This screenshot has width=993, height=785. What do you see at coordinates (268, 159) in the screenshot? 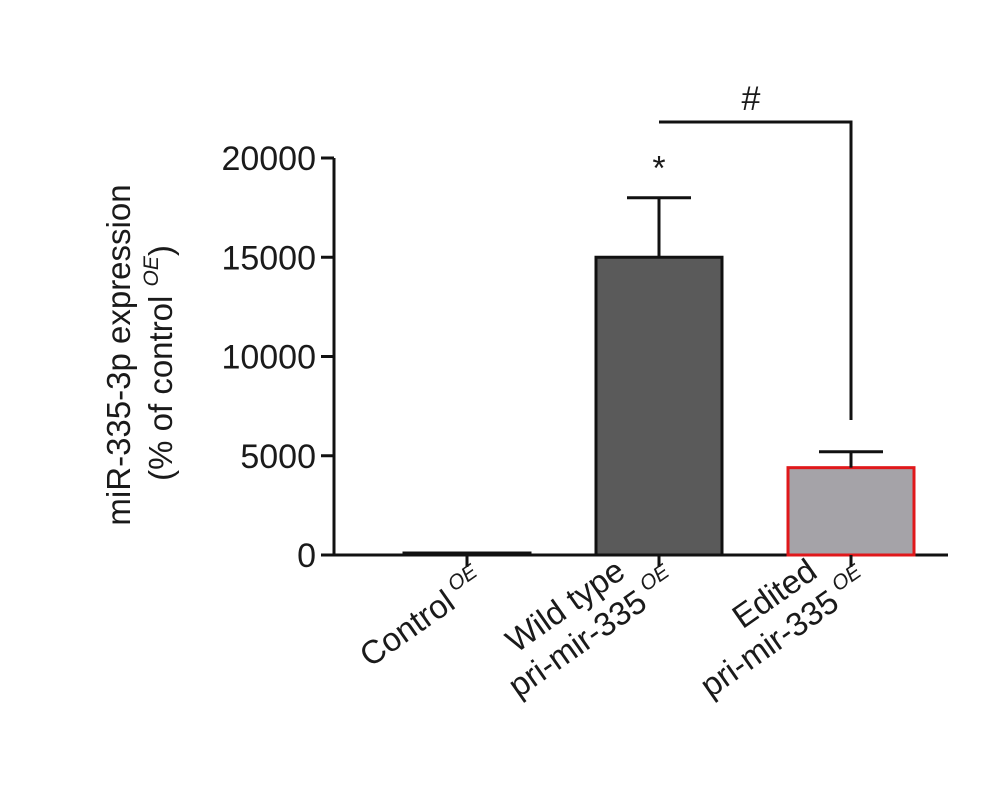
I see `y-tick-label: 20000` at bounding box center [268, 159].